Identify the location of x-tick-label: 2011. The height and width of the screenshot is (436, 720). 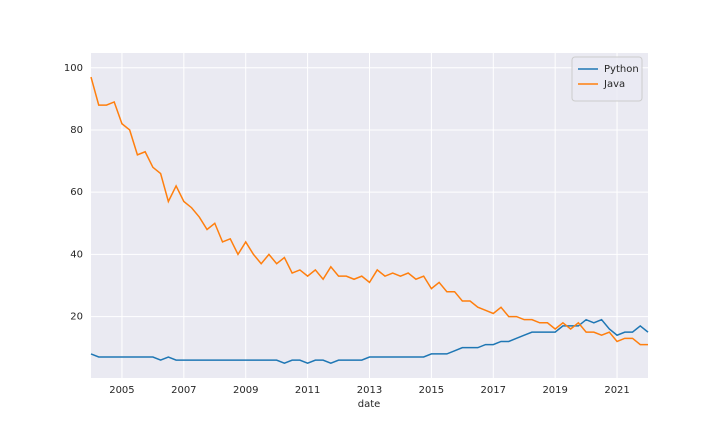
(307, 390).